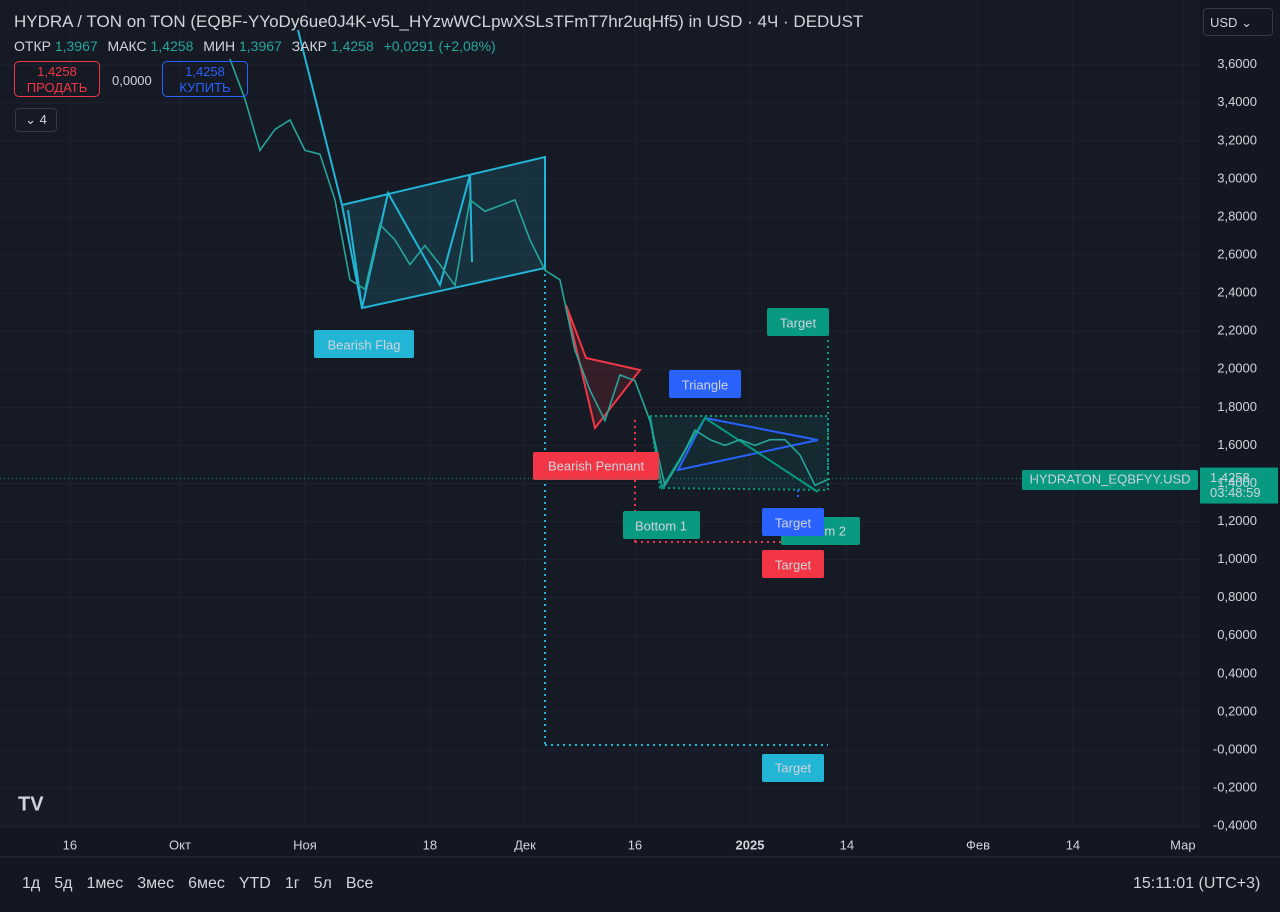  Describe the element at coordinates (309, 46) in the screenshot. I see `ohlc-label: ЗАКР` at that location.